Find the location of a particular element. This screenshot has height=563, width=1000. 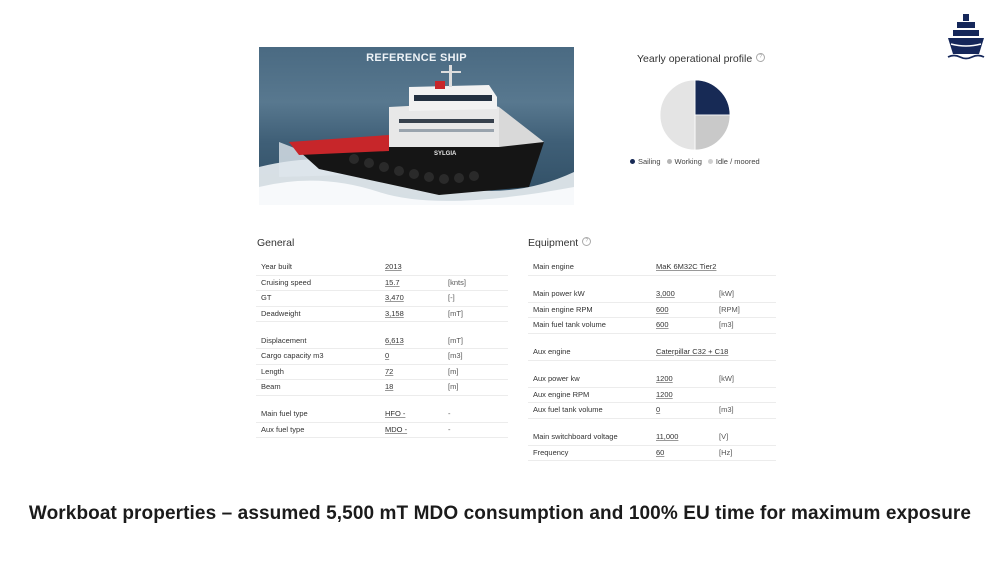

property-row: Aux engine RPM 1200 is located at coordinates (652, 395).